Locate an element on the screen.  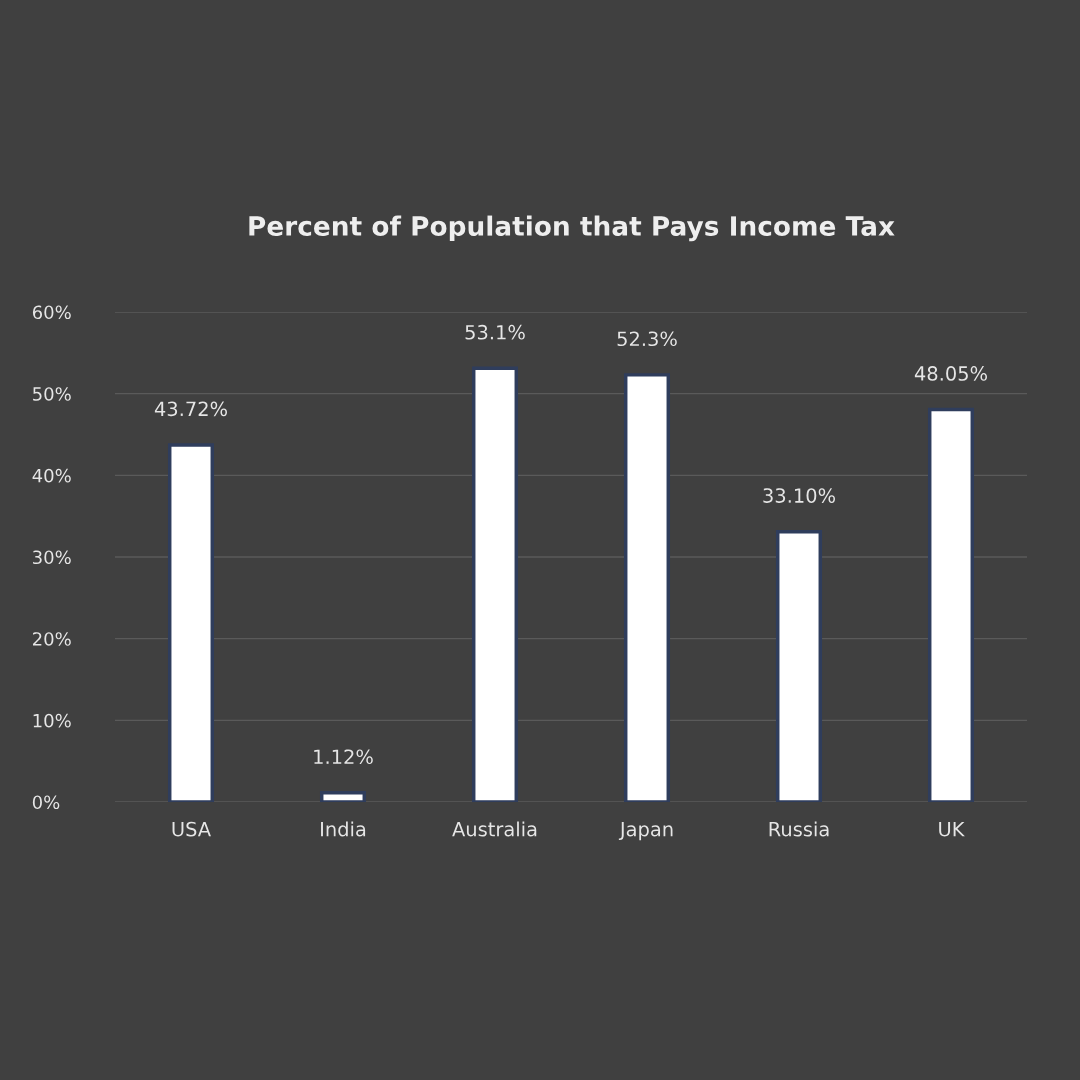
y-tick-label: 50% is located at coordinates (52, 394).